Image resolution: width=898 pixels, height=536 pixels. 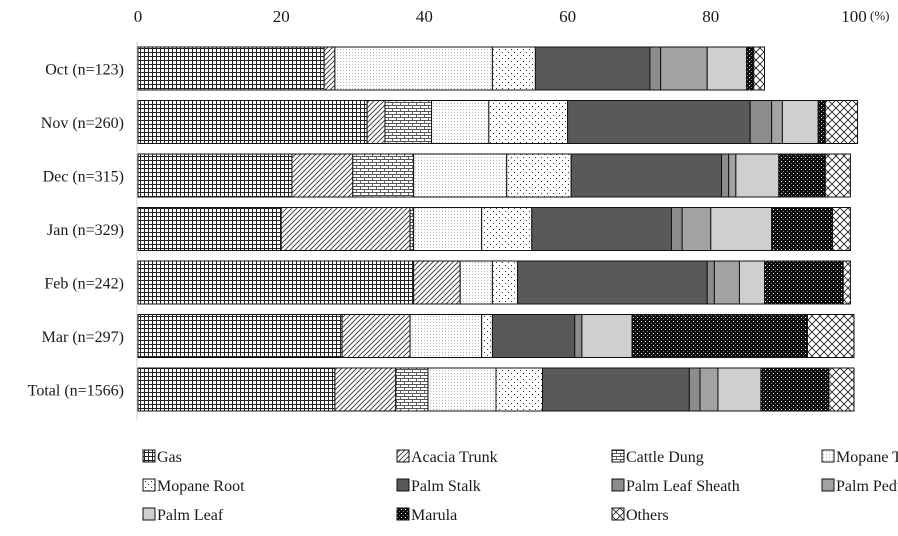 What do you see at coordinates (567, 16) in the screenshot?
I see `x-tick-label-60: 60` at bounding box center [567, 16].